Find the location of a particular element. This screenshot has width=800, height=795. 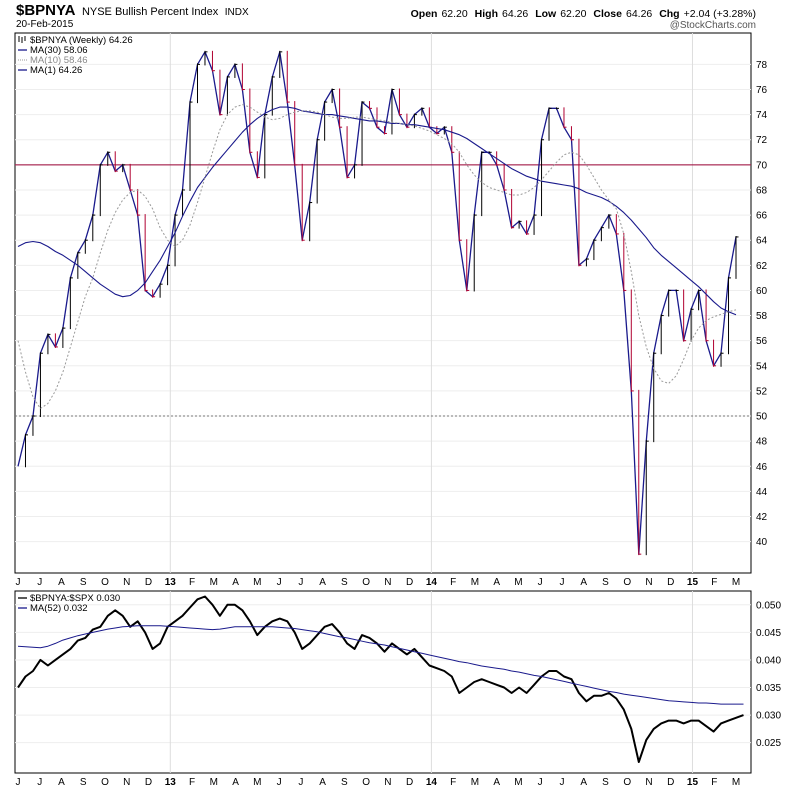

price-y-tick-label: 66 is located at coordinates (762, 216).